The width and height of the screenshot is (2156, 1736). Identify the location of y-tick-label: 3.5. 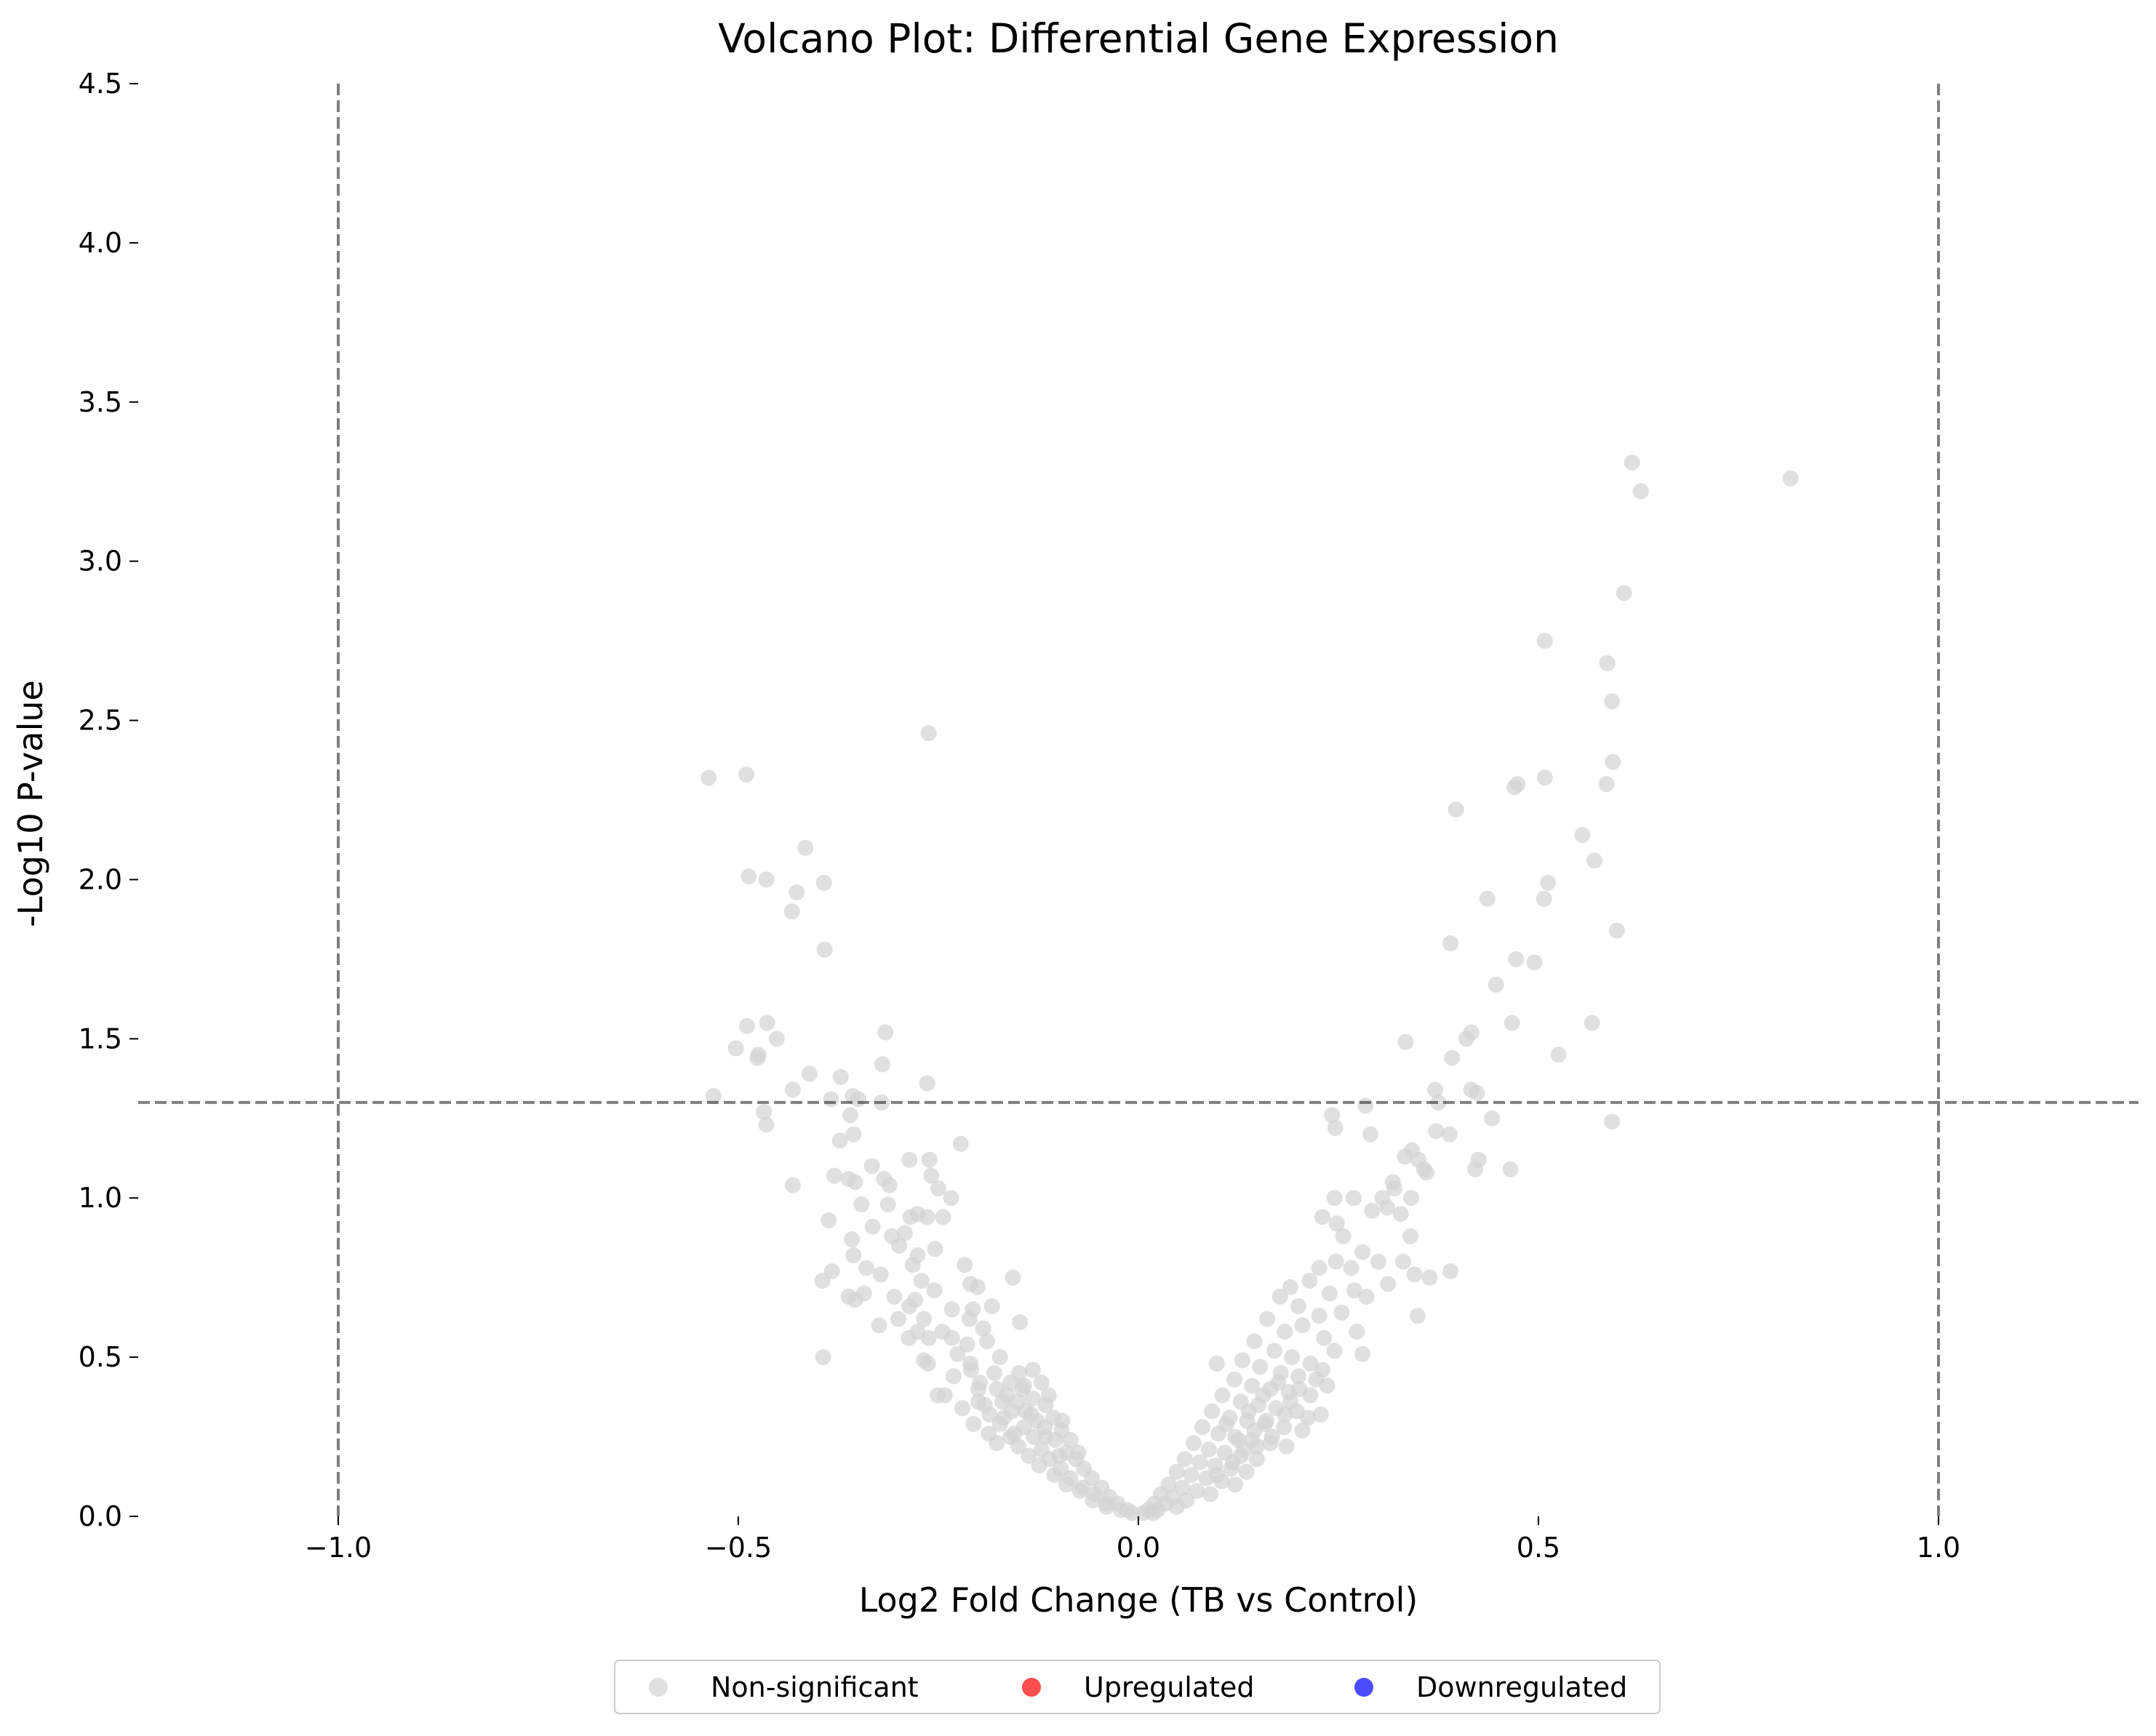
(100, 402).